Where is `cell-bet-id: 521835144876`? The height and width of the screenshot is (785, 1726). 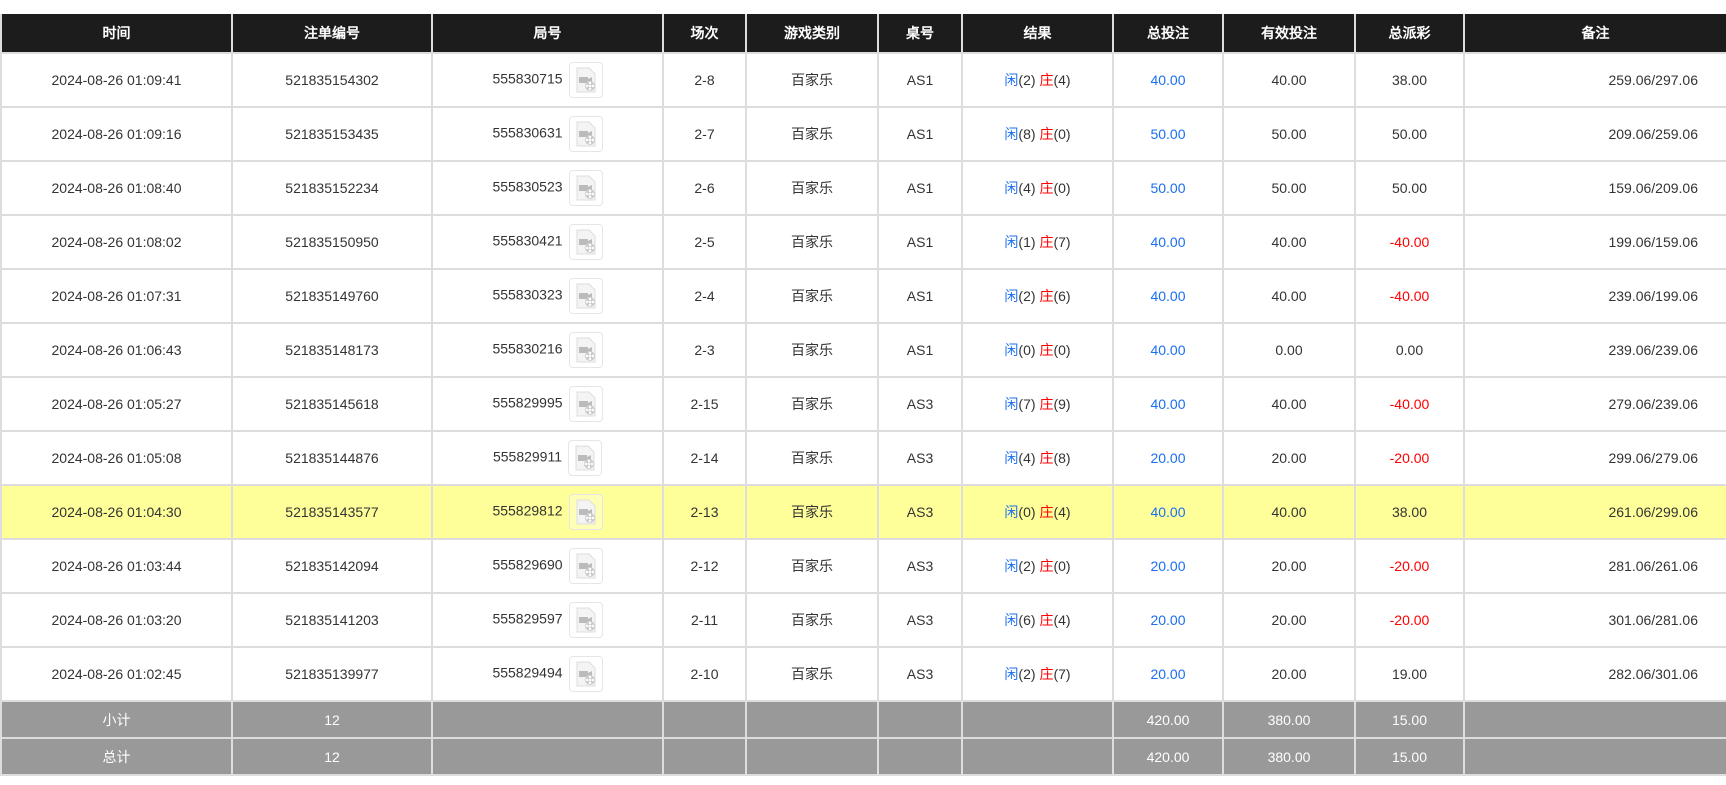 cell-bet-id: 521835144876 is located at coordinates (332, 458).